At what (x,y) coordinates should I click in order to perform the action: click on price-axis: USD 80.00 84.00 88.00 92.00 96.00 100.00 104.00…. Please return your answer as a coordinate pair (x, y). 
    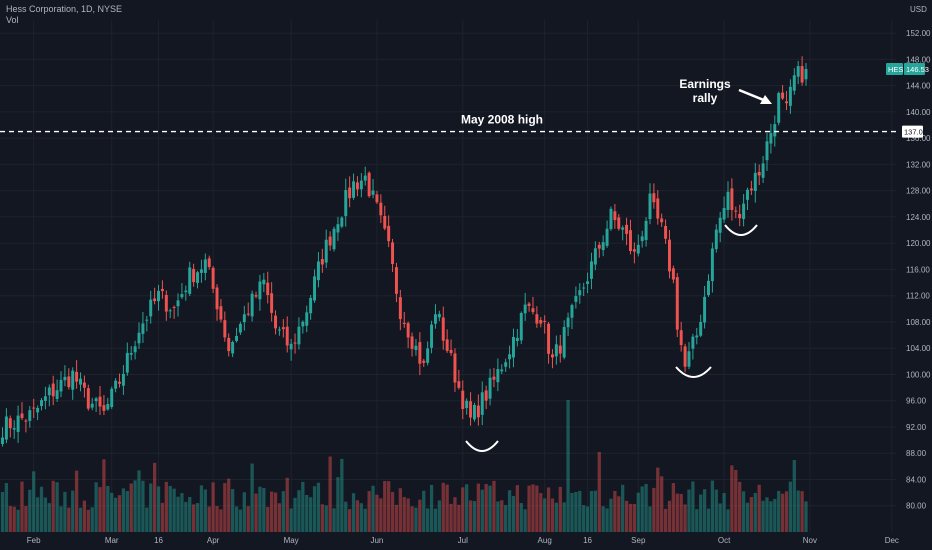
    Looking at the image, I should click on (909, 275).